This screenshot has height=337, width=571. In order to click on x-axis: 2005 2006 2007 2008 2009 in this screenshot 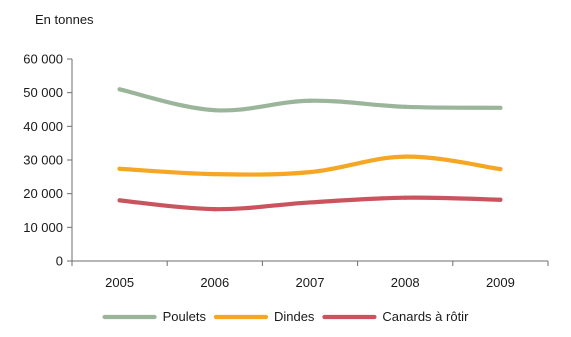, I will do `click(310, 275)`.